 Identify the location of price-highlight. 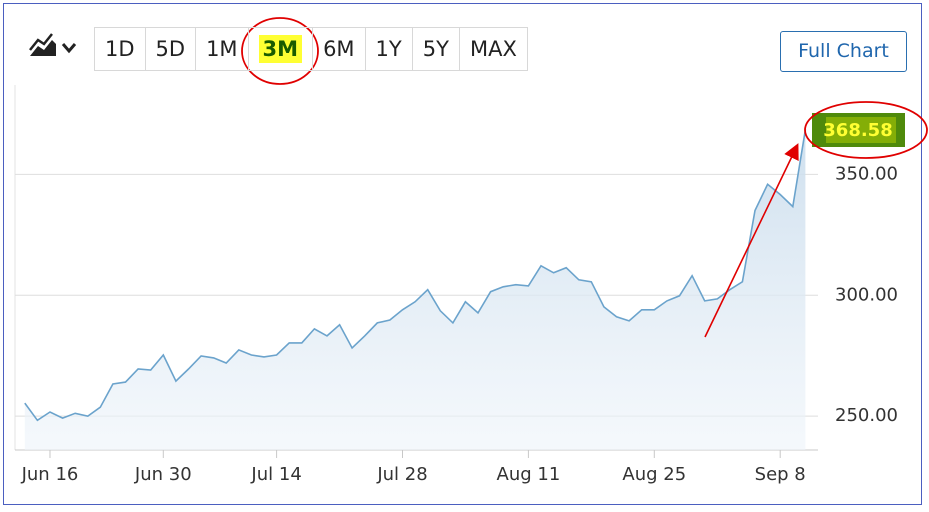
(861, 130).